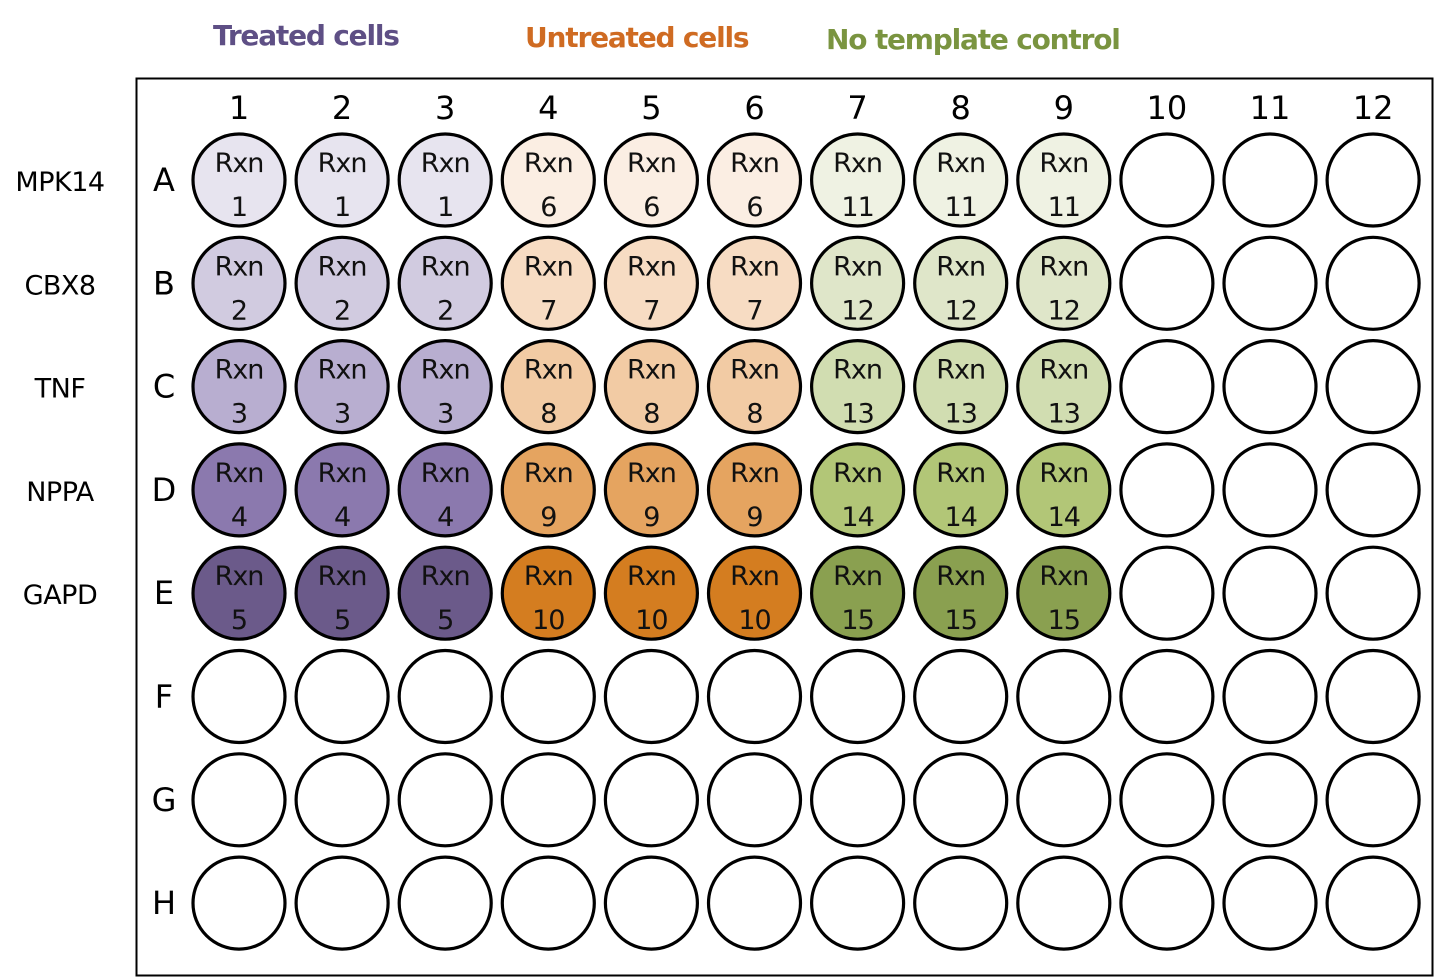 Image resolution: width=1447 pixels, height=979 pixels. What do you see at coordinates (1167, 180) in the screenshot?
I see `well-A10` at bounding box center [1167, 180].